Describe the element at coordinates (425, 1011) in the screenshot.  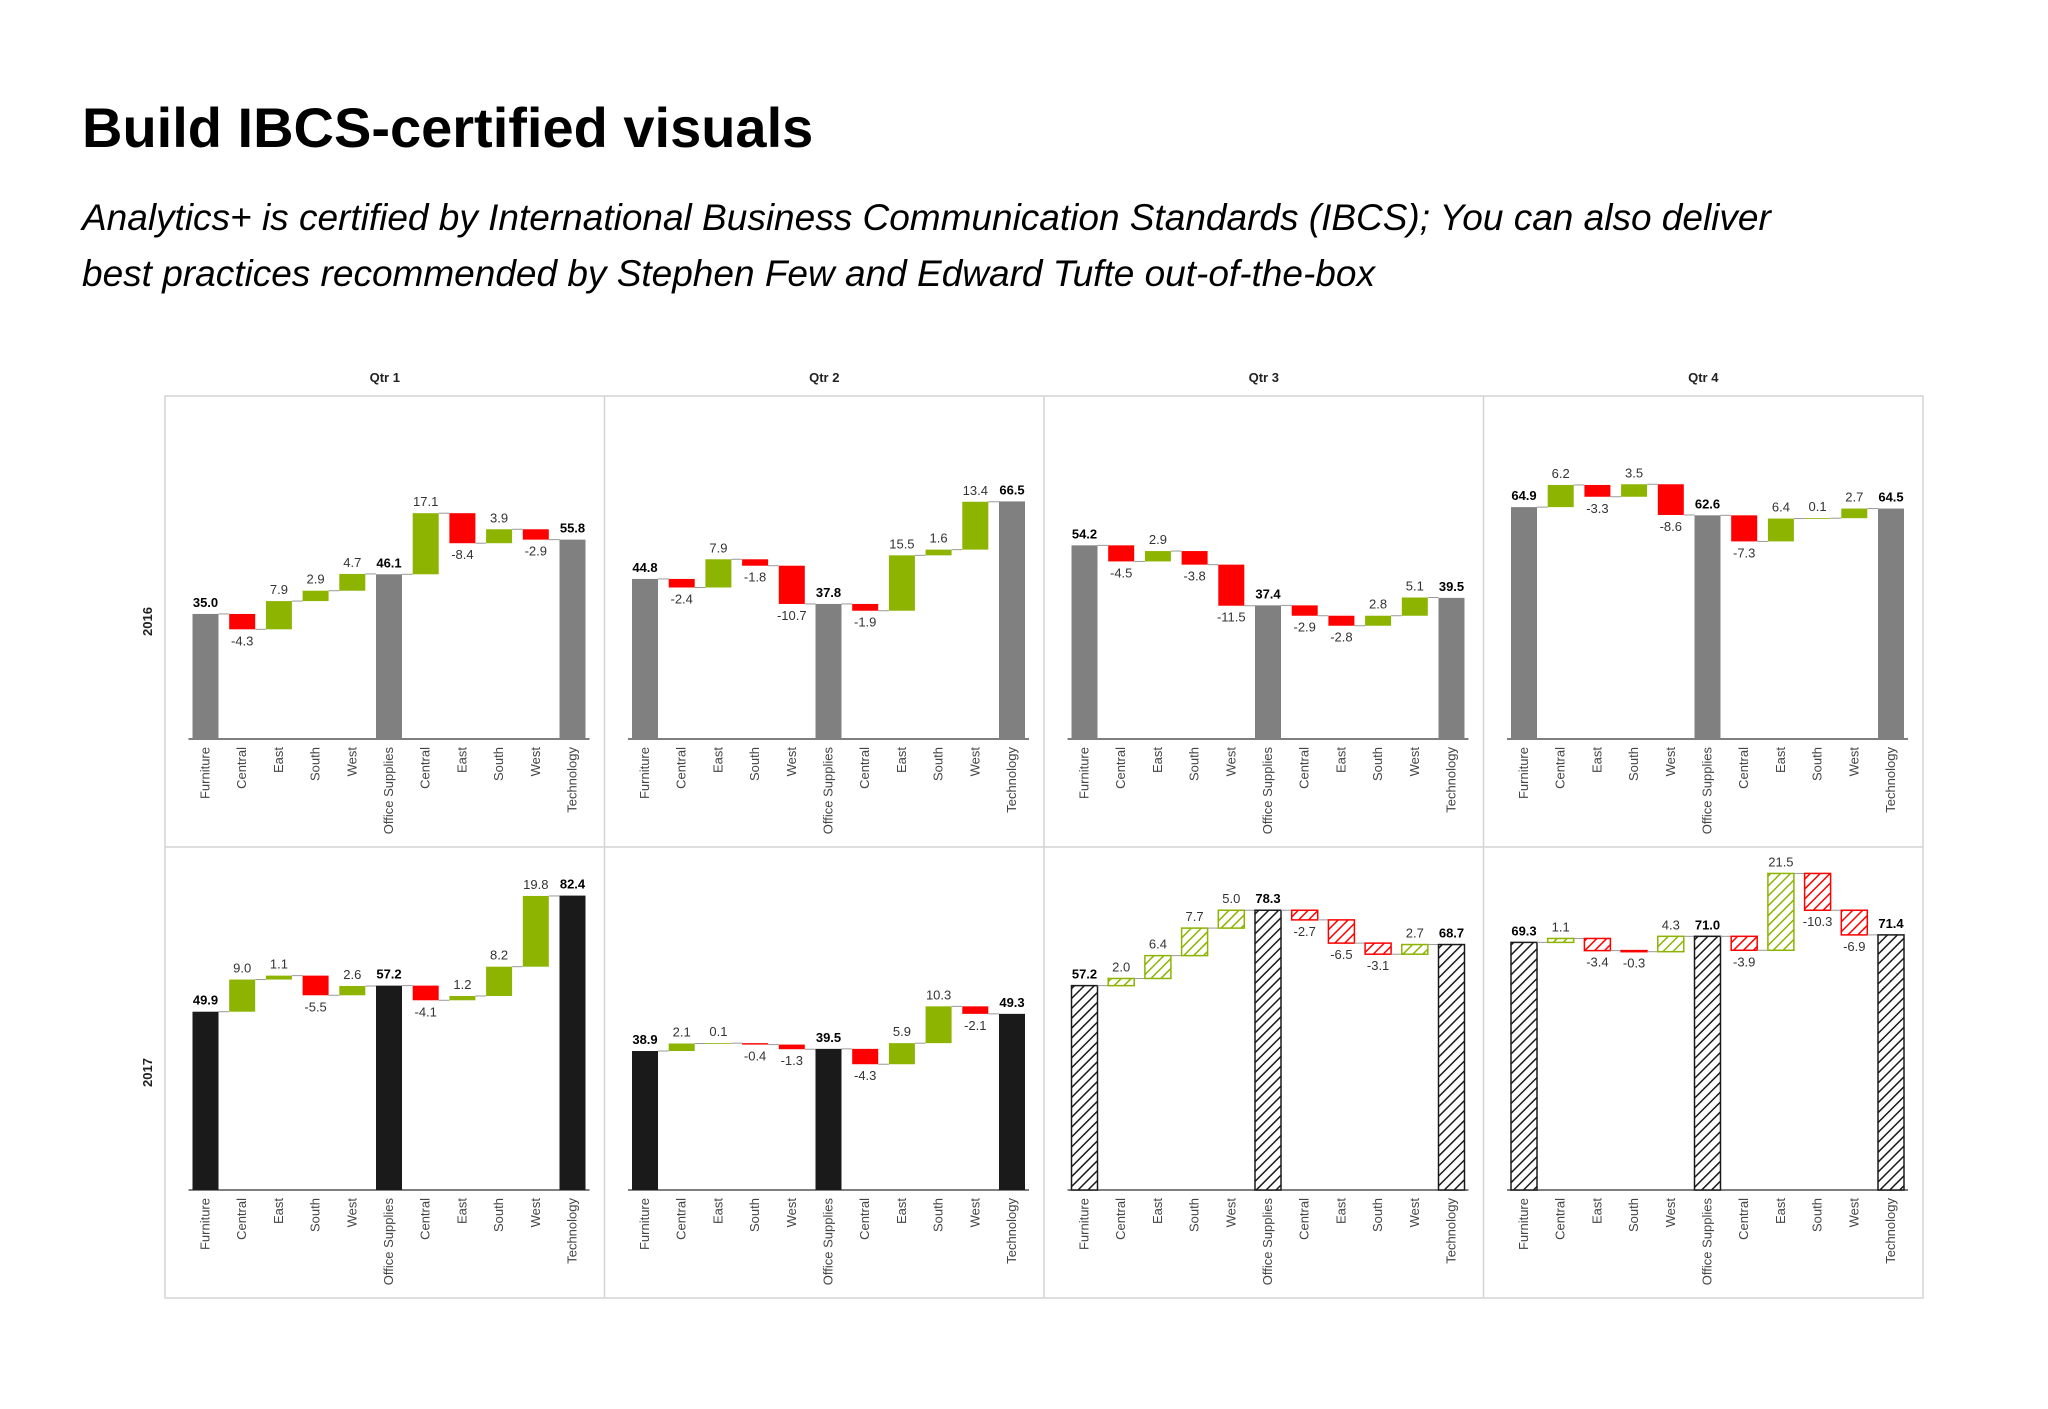
I see `value-label: -4.1` at that location.